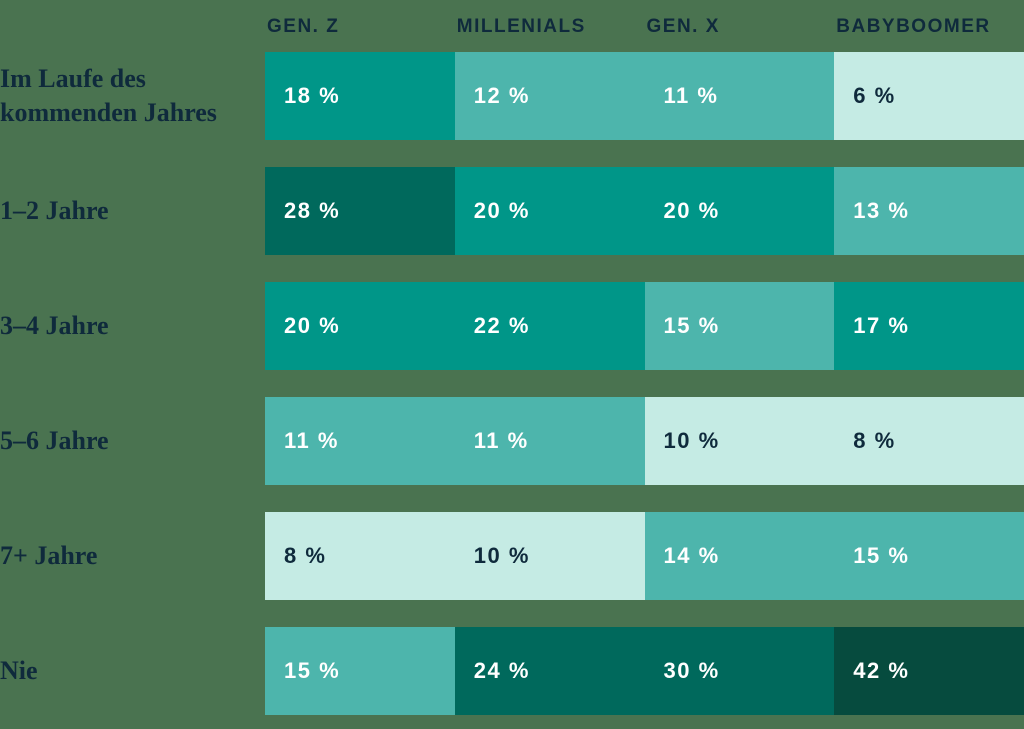 The image size is (1024, 729). I want to click on heatmap-cell: 13 %, so click(929, 211).